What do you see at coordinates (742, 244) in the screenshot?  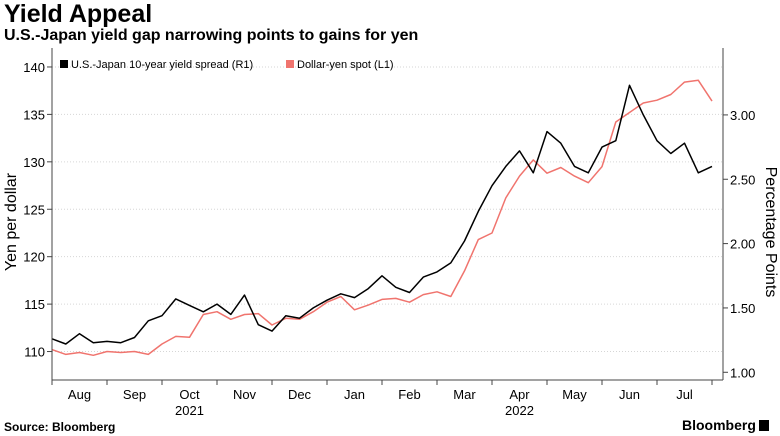 I see `right-tick-label: 2.00` at bounding box center [742, 244].